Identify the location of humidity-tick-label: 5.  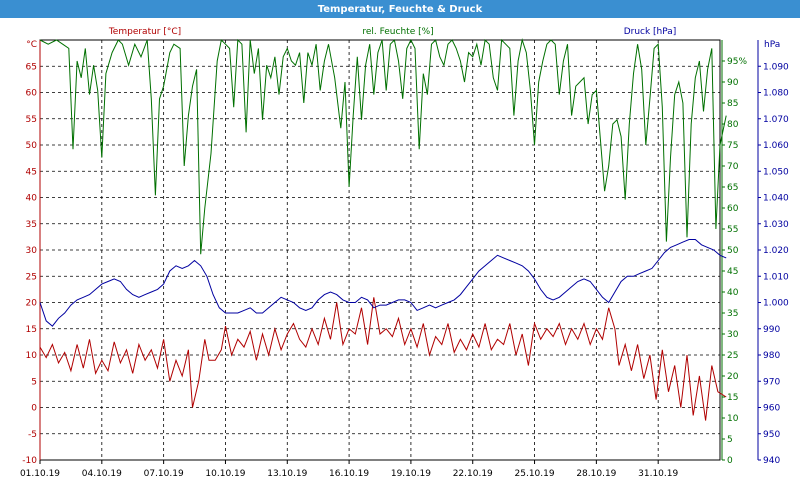
(730, 440).